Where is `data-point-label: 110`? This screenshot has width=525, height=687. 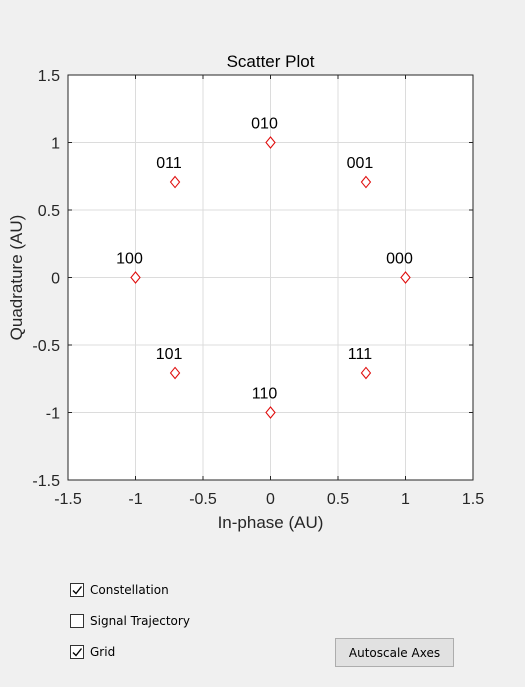
data-point-label: 110 is located at coordinates (265, 394).